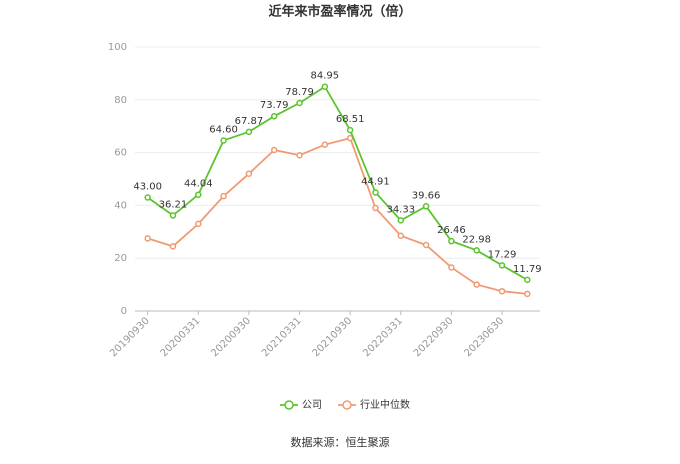  Describe the element at coordinates (375, 181) in the screenshot. I see `value-label: 44.91` at that location.